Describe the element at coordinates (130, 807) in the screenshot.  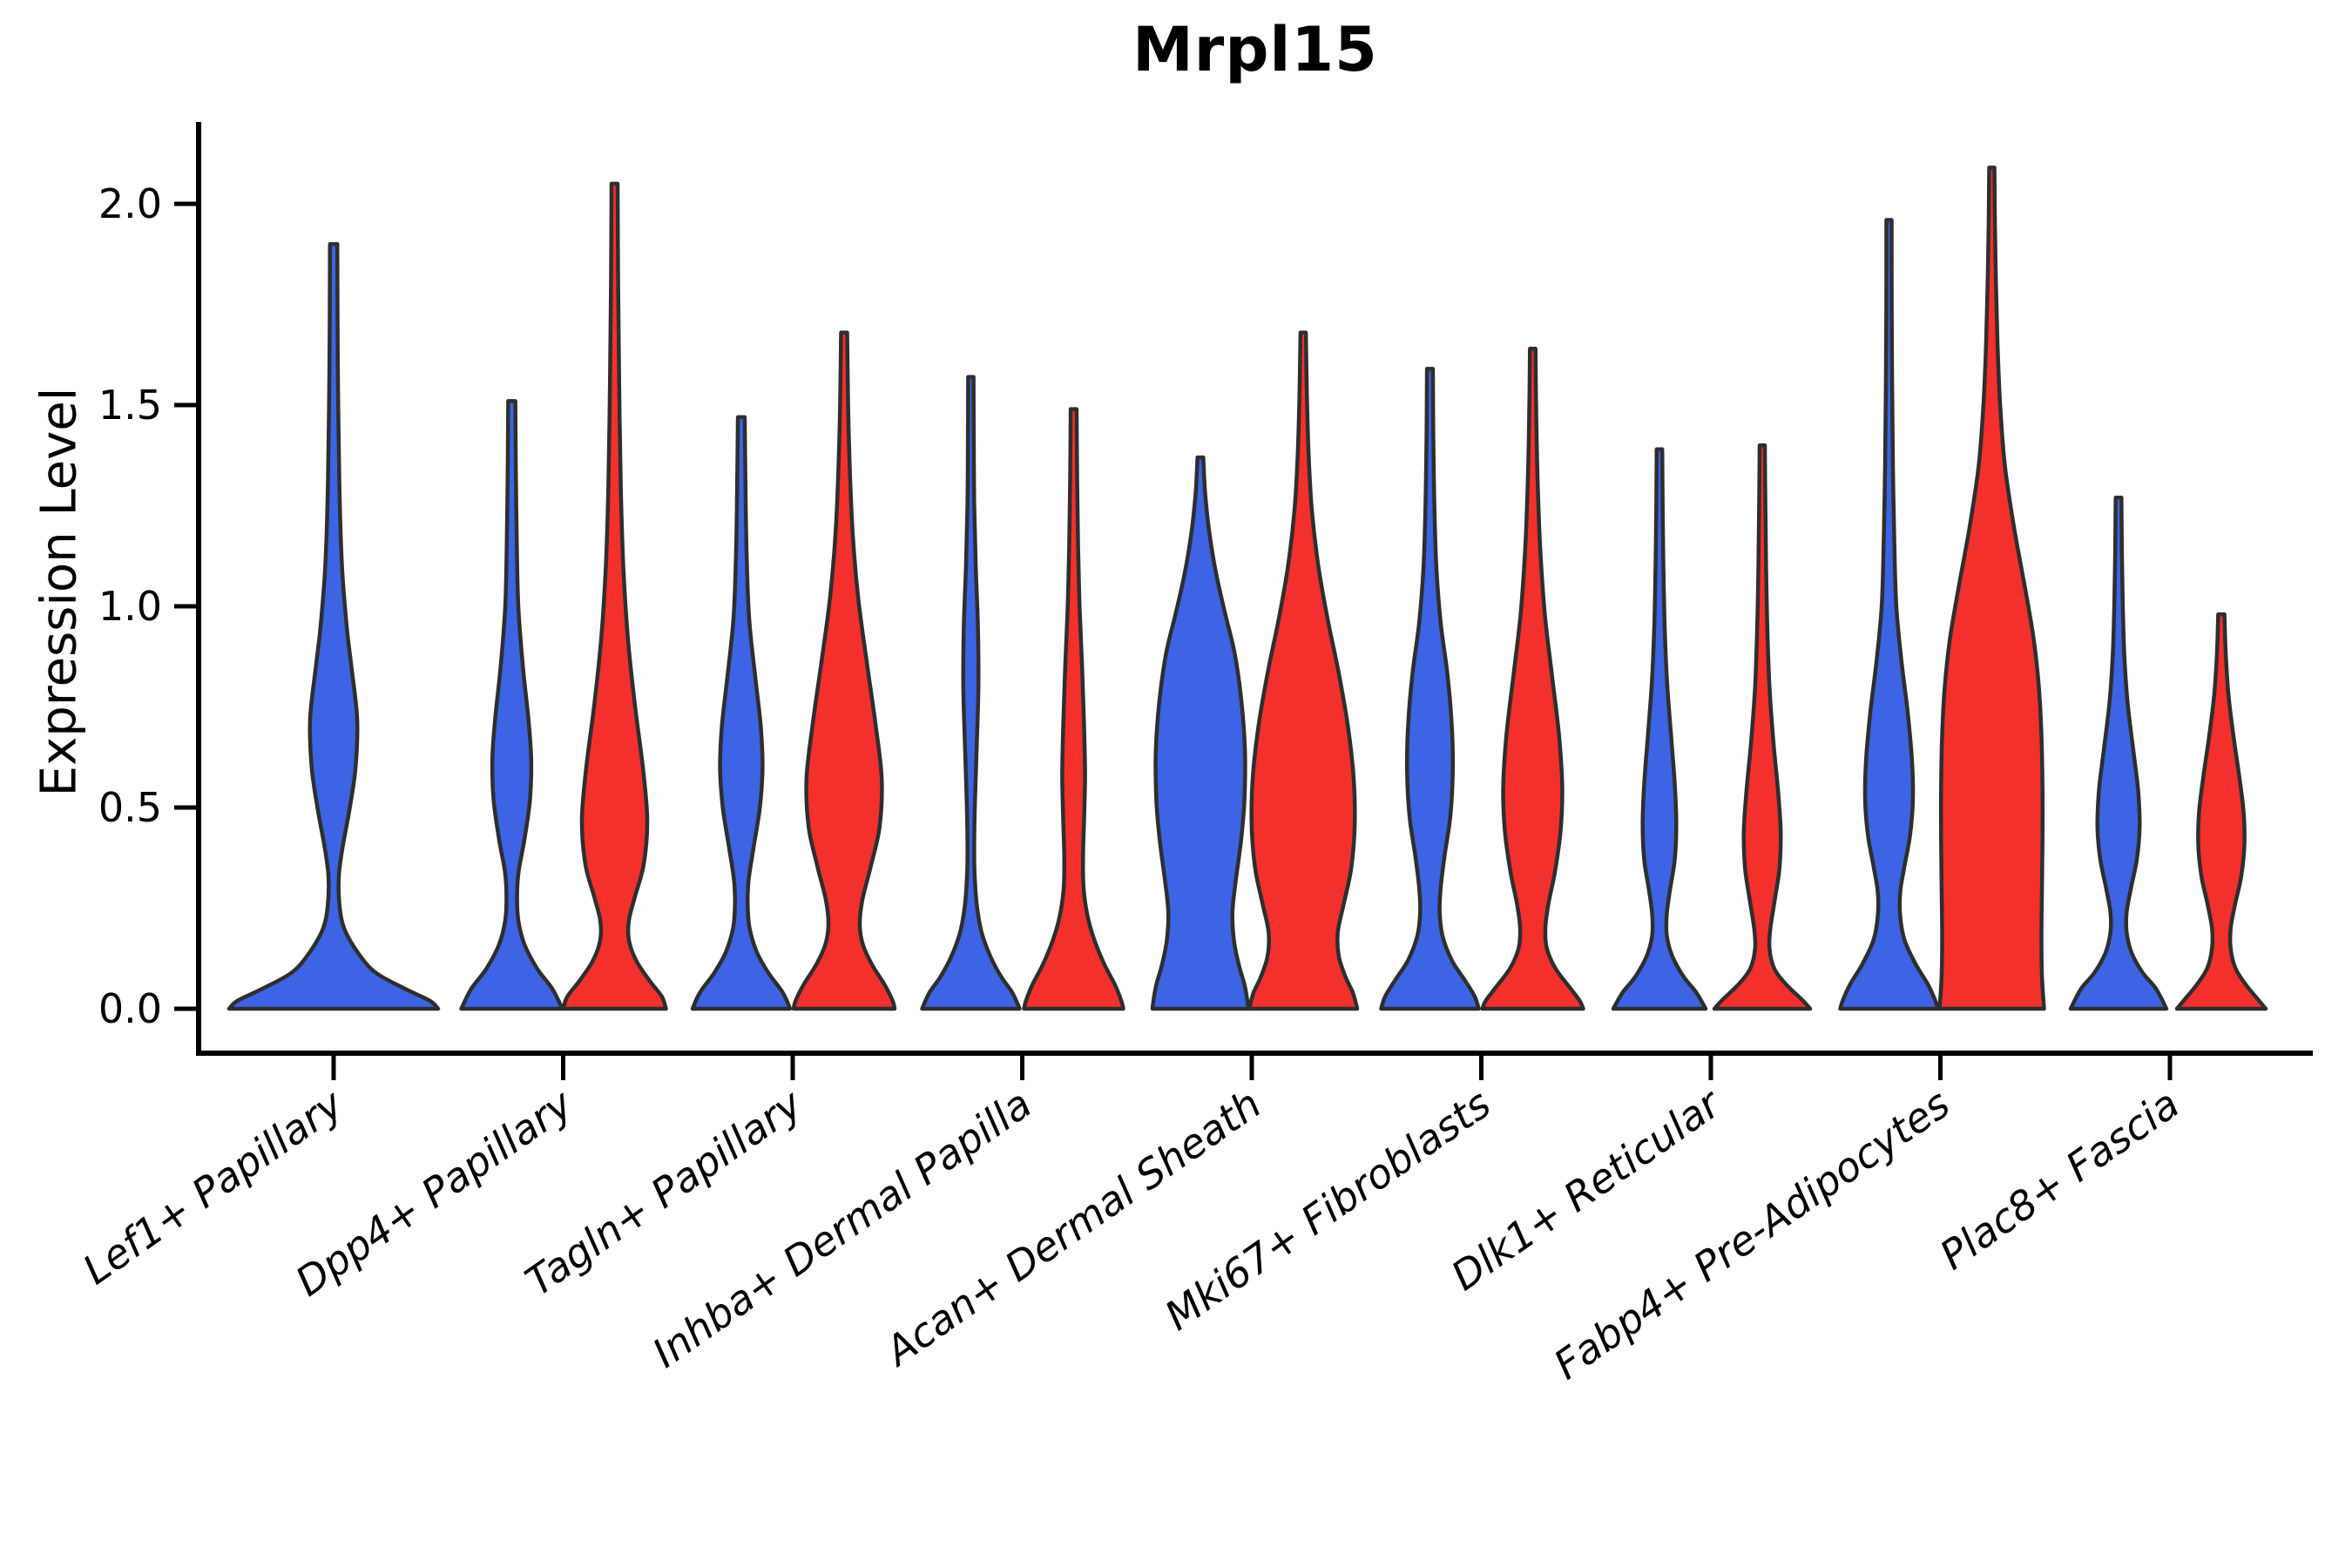
I see `y-tick-label: 0.5` at that location.